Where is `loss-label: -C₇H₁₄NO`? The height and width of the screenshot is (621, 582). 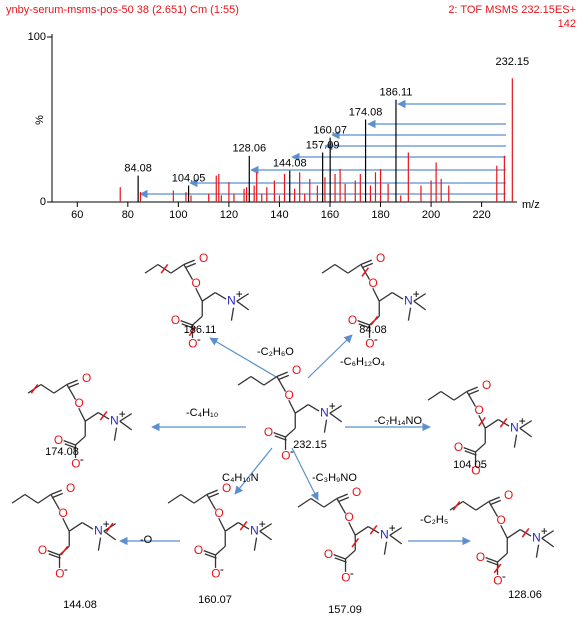
loss-label: -C₇H₁₄NO is located at coordinates (398, 421).